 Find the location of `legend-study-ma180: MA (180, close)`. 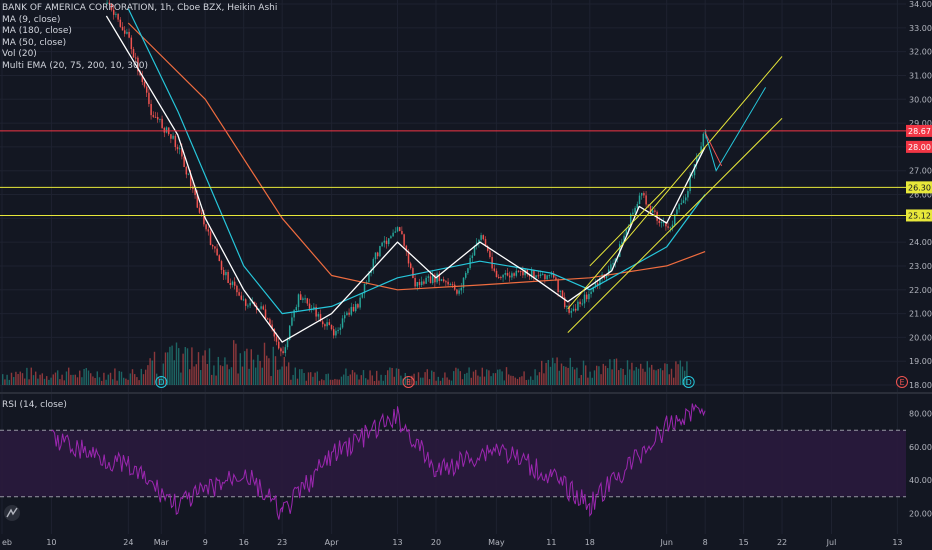

legend-study-ma180: MA (180, close) is located at coordinates (37, 31).